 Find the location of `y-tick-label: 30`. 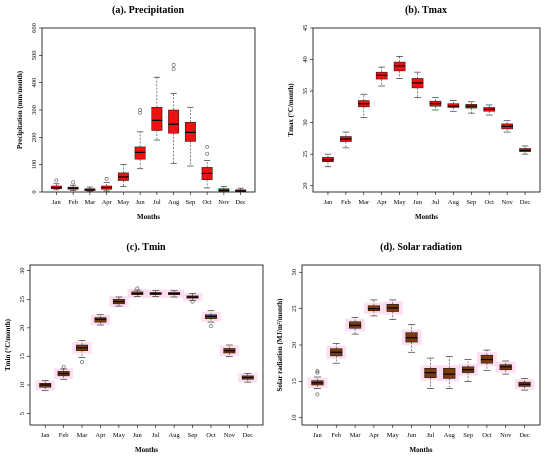

y-tick-label: 30 is located at coordinates (294, 272).